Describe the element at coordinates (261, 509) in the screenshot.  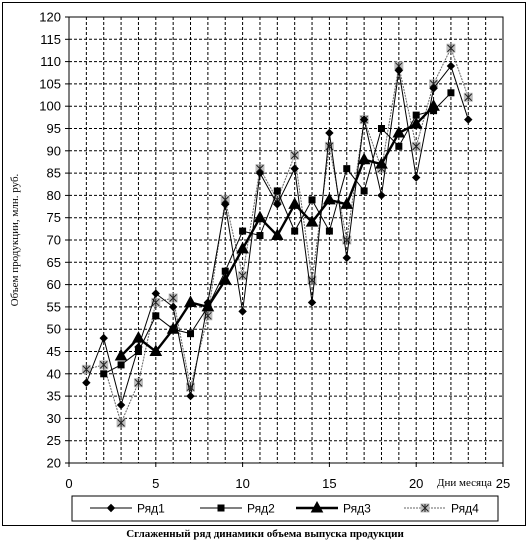
I see `legend-label: Ряд2` at that location.